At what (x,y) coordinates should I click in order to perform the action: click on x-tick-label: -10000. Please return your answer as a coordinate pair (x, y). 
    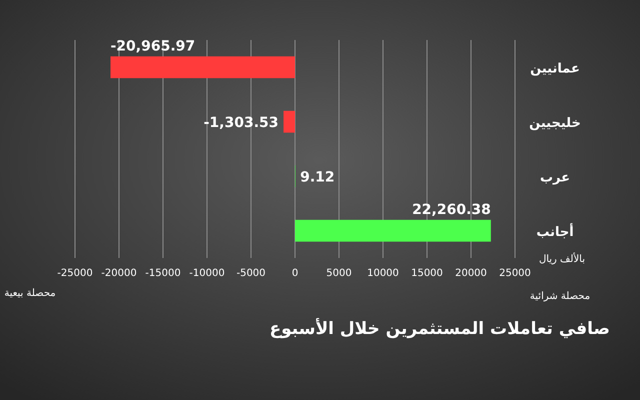
    Looking at the image, I should click on (207, 273).